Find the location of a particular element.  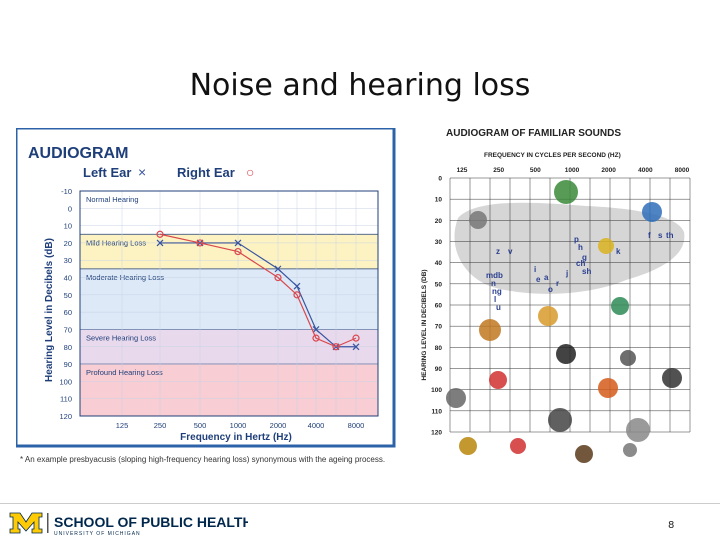

audiogram-y-tick: 20 is located at coordinates (68, 243).